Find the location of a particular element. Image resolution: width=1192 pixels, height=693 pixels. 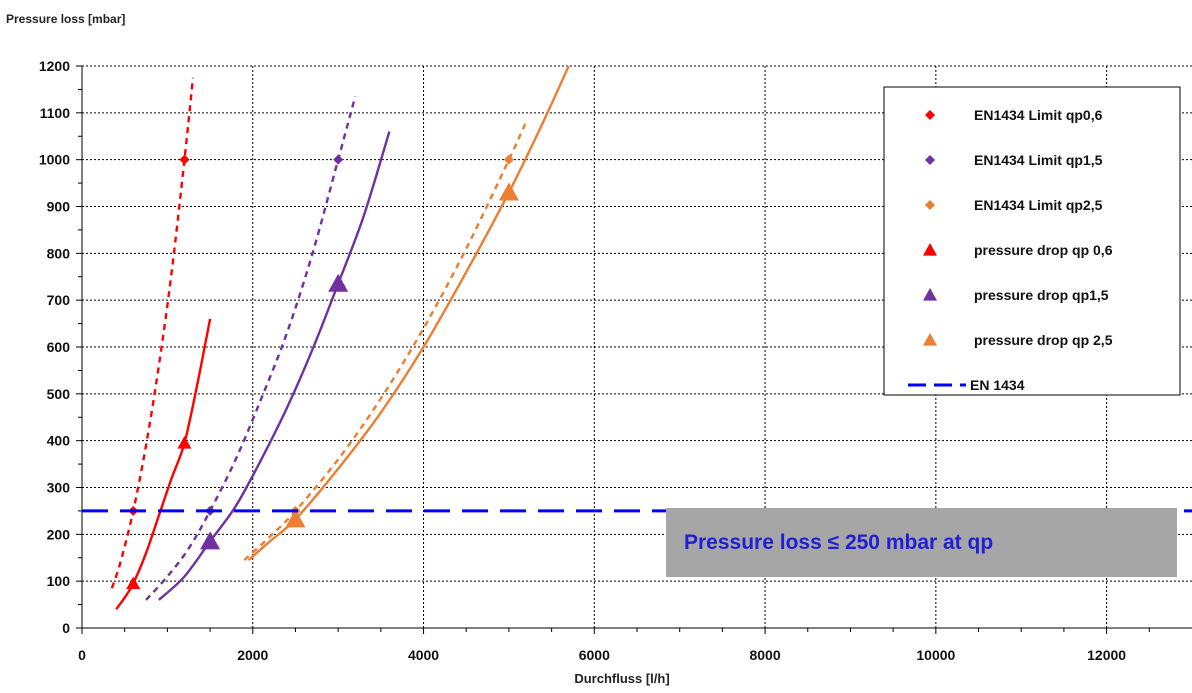

legend-label: EN1434 Limit qp2,5 is located at coordinates (1038, 205).